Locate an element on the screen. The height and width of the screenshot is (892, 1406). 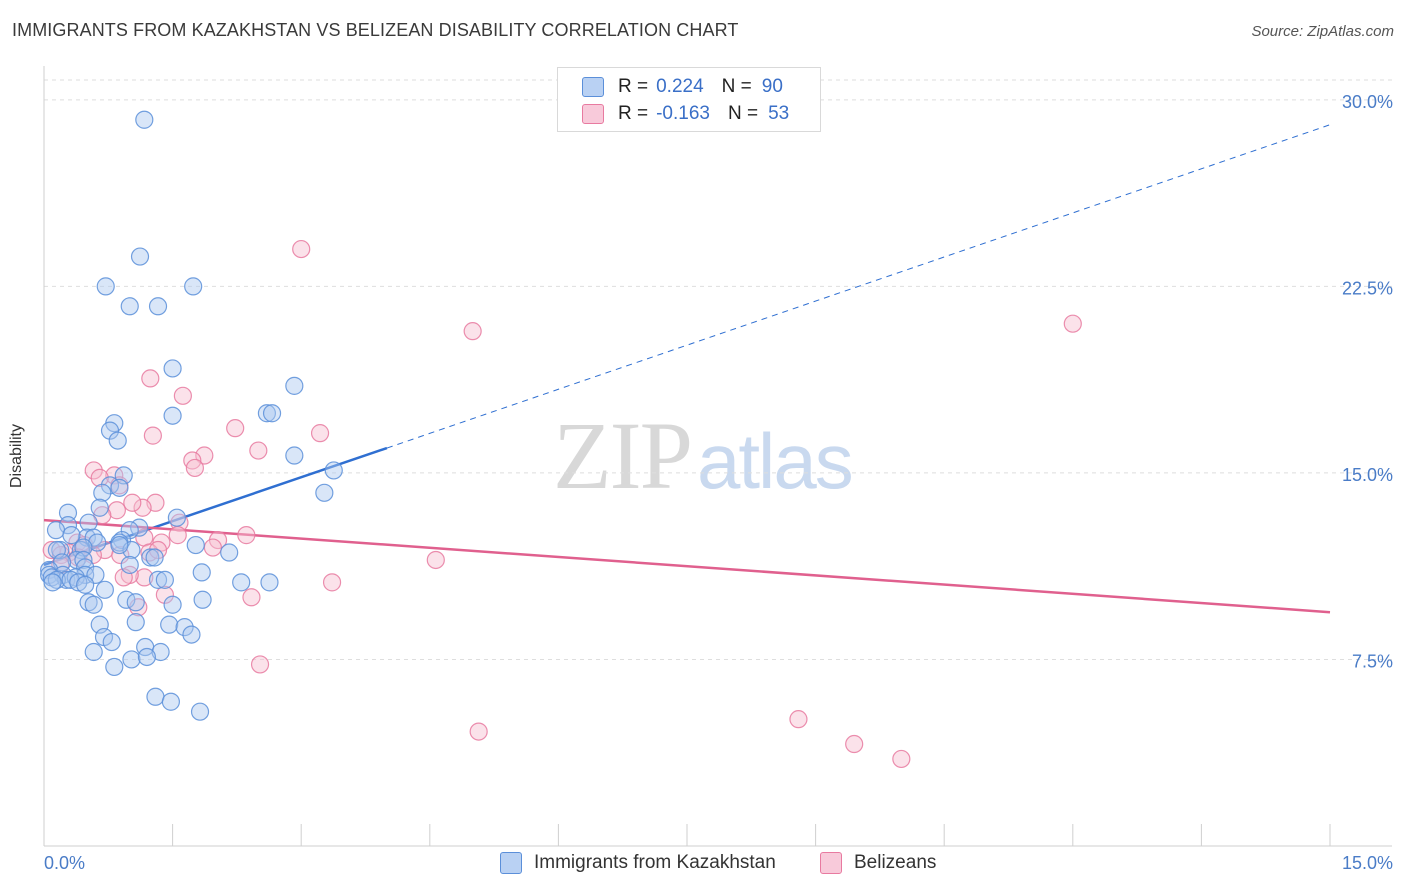
legend-r-value: 0.224 is located at coordinates (680, 86).